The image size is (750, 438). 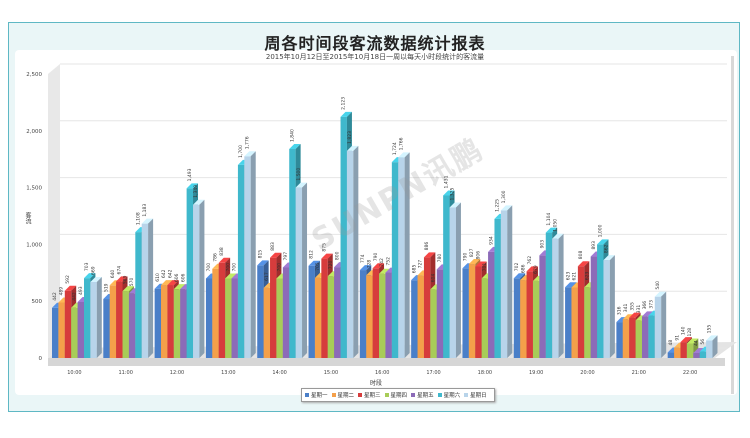 I want to click on legend-item: 星期日, so click(x=475, y=395).